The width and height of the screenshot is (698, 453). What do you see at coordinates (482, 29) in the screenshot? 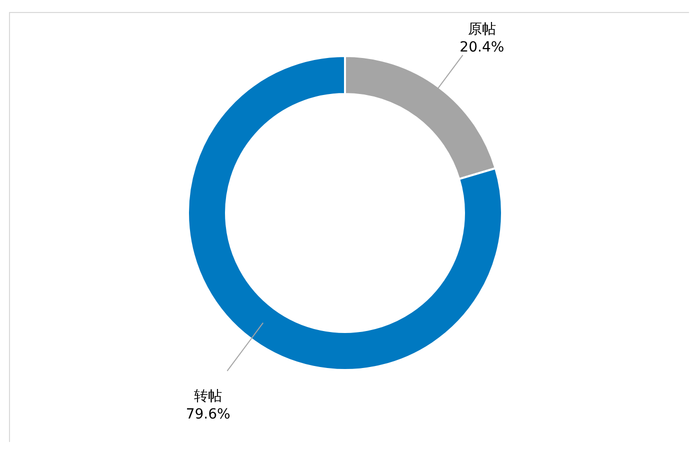
I see `slice-label: 原帖` at bounding box center [482, 29].